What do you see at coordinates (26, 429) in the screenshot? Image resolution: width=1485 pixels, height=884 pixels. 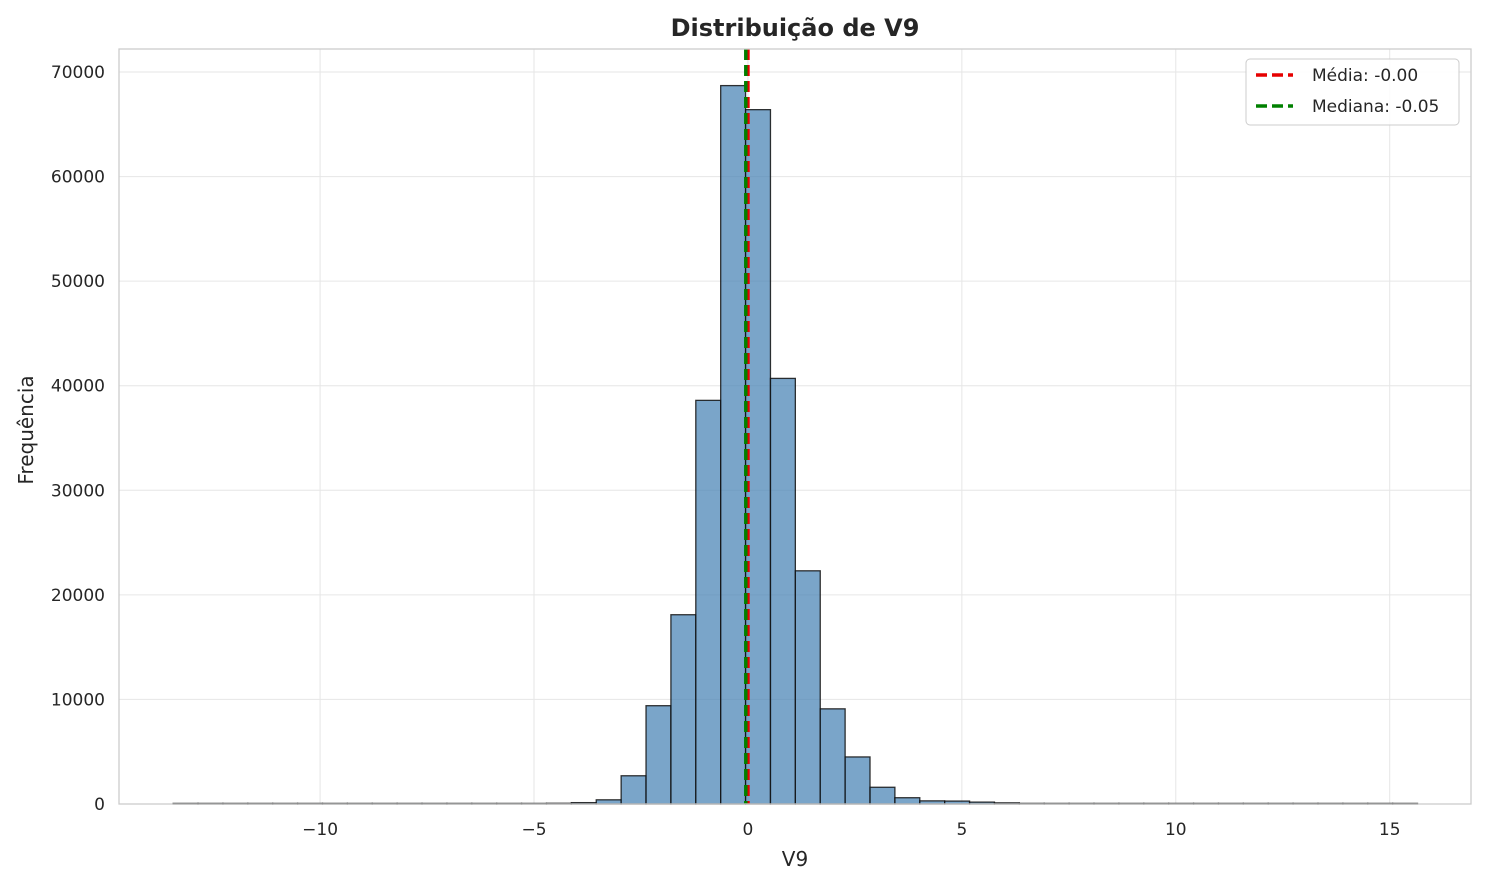 I see `y-axis-title: Frequência` at bounding box center [26, 429].